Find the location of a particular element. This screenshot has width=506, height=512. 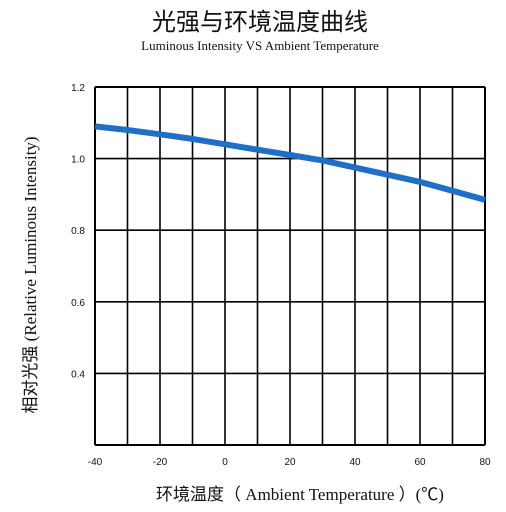

series-line is located at coordinates (290, 163).